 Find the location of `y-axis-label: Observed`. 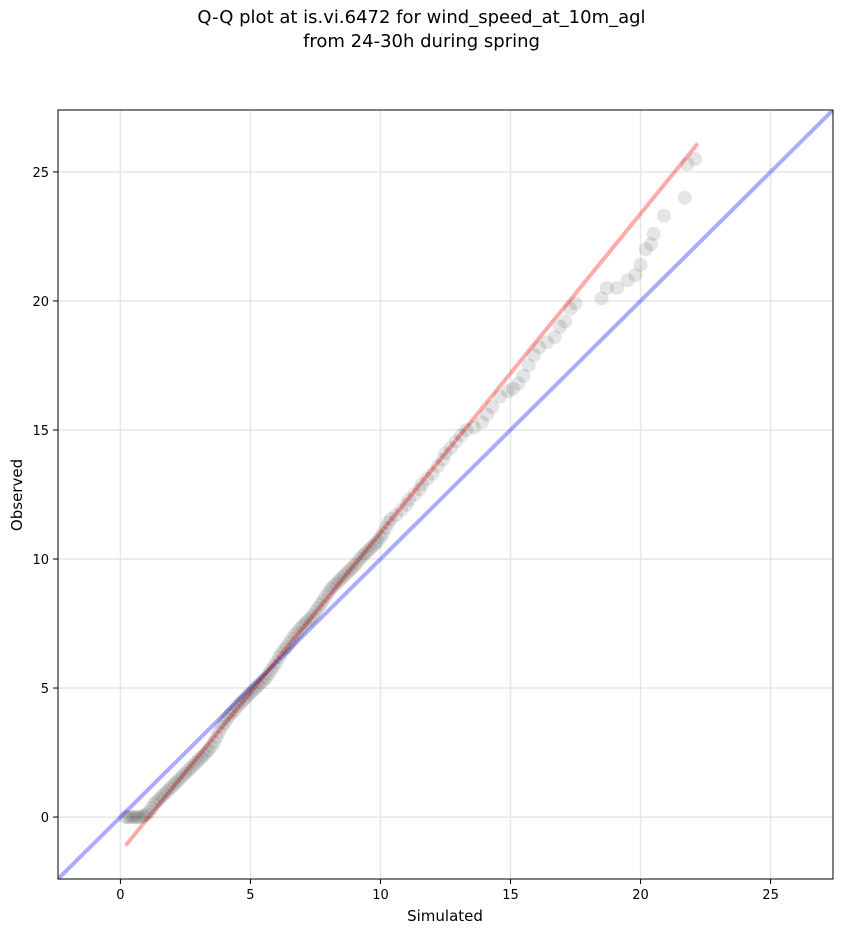

y-axis-label: Observed is located at coordinates (17, 495).